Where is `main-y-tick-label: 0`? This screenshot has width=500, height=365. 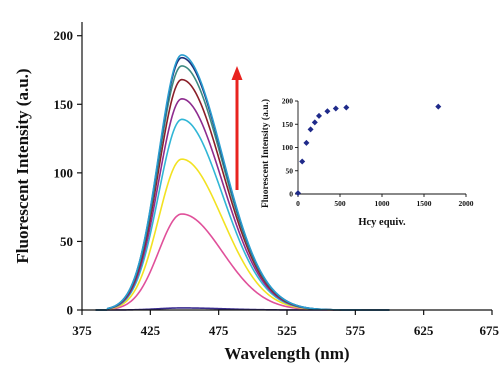
main-y-tick-label: 0 is located at coordinates (70, 310).